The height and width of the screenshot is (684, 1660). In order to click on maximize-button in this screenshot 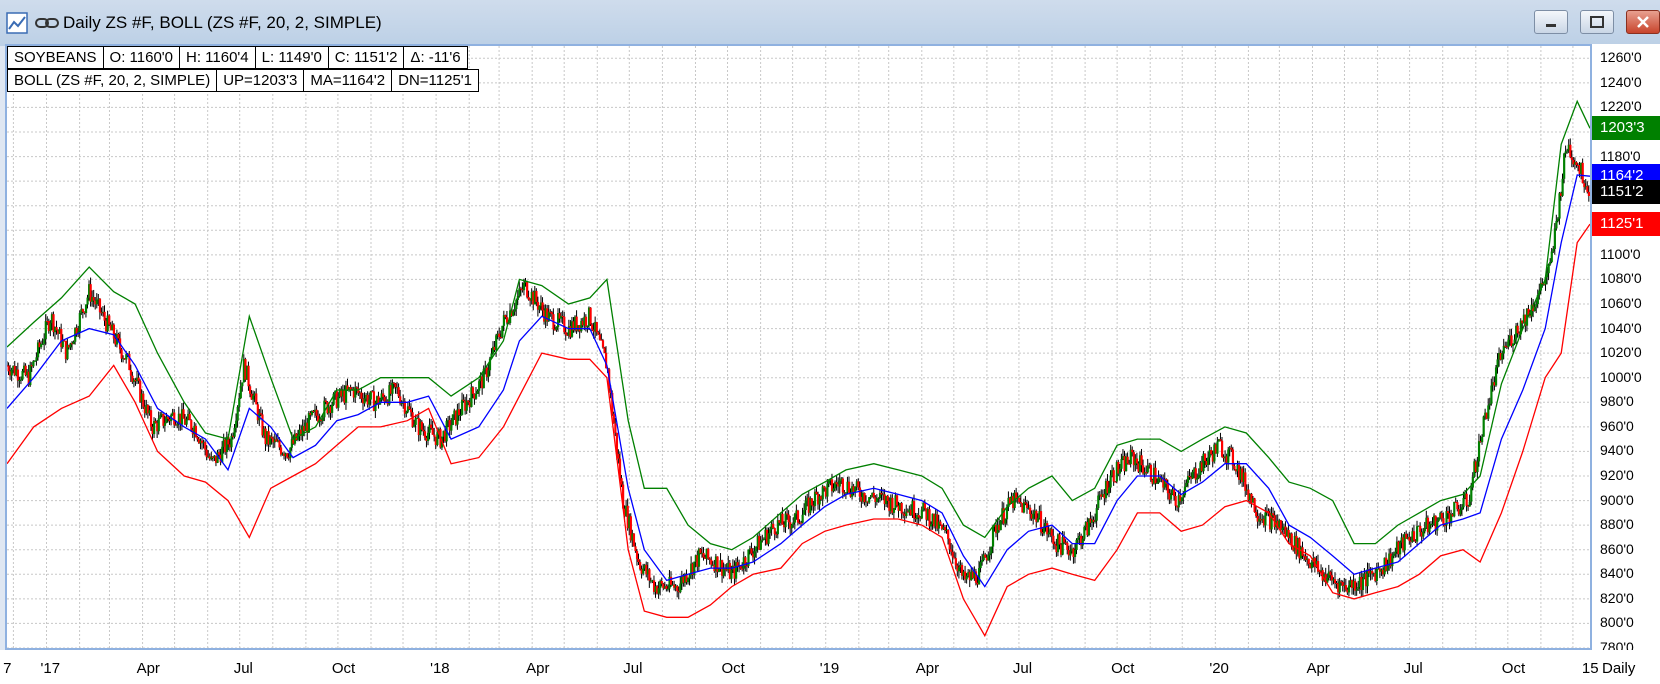, I will do `click(1597, 22)`.